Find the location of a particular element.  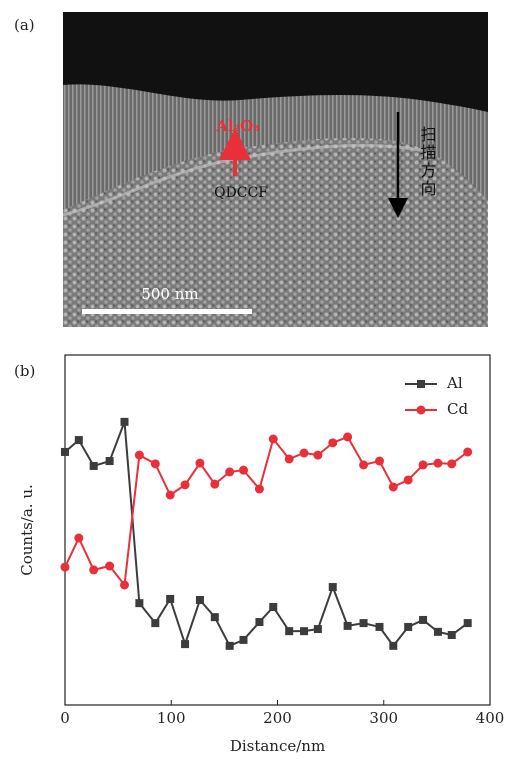

fiber-label: QDCCF is located at coordinates (241, 193).